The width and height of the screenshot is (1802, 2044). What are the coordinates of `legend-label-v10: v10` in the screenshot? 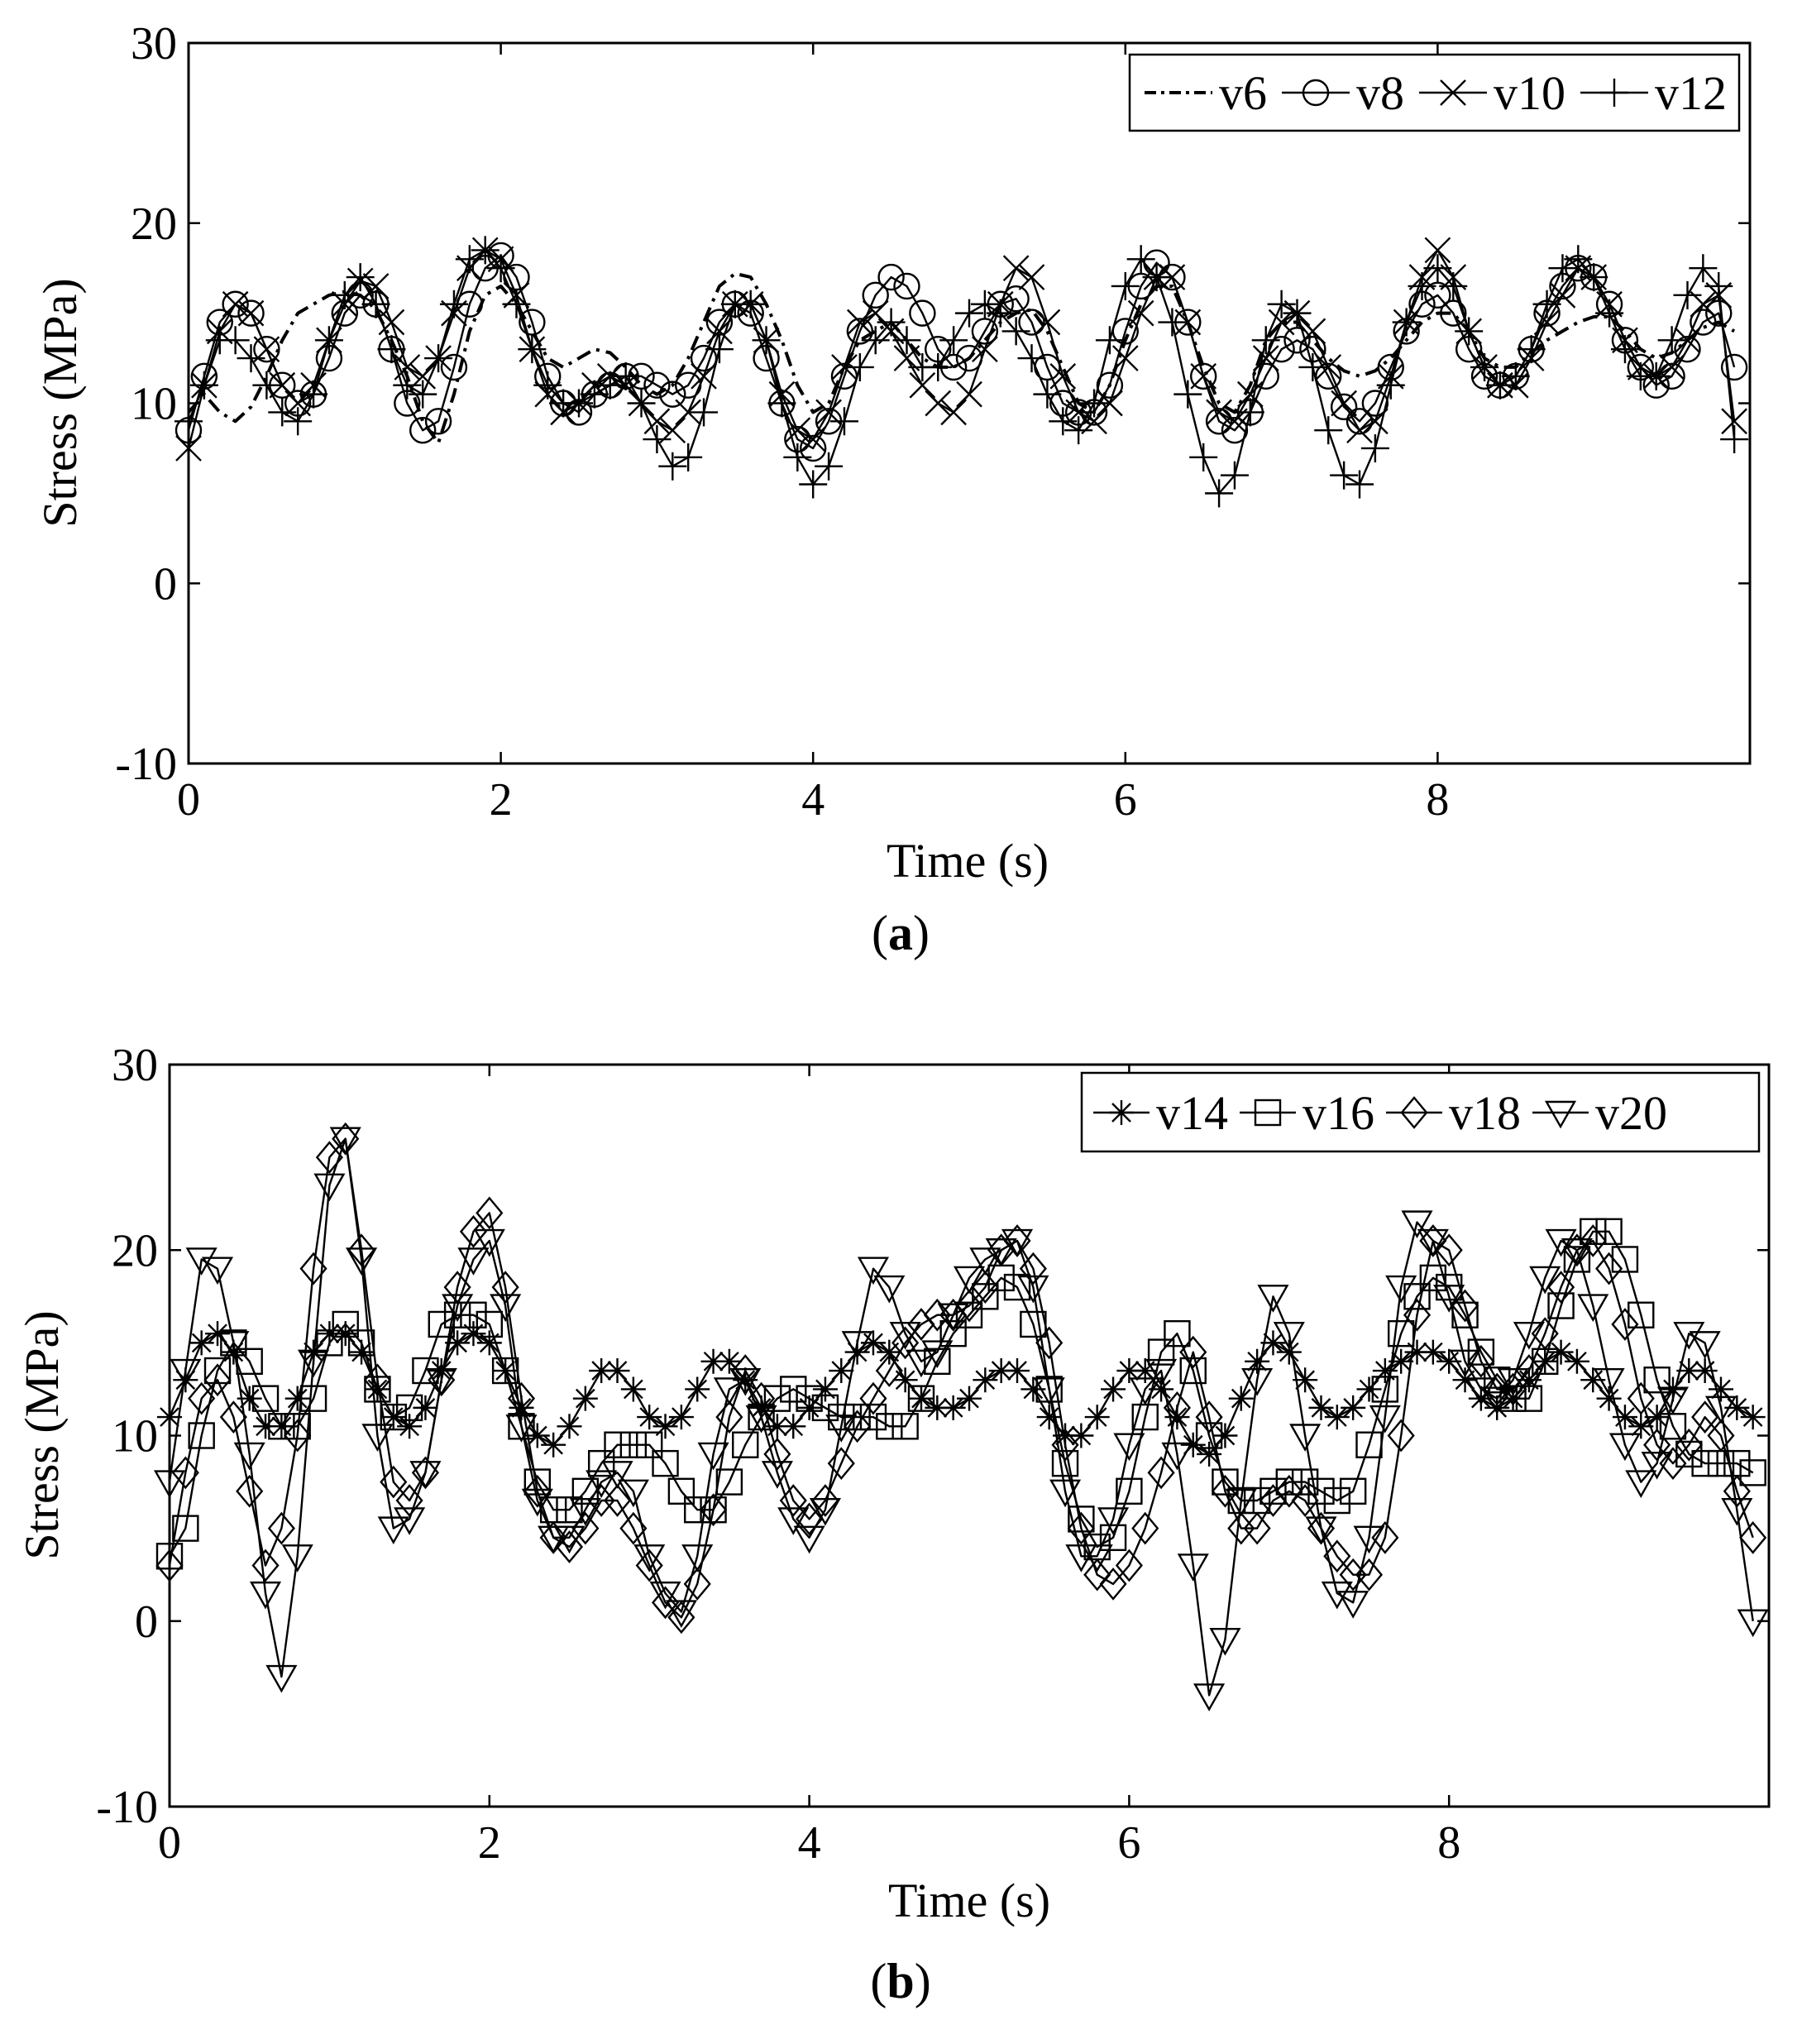 It's located at (1529, 93).